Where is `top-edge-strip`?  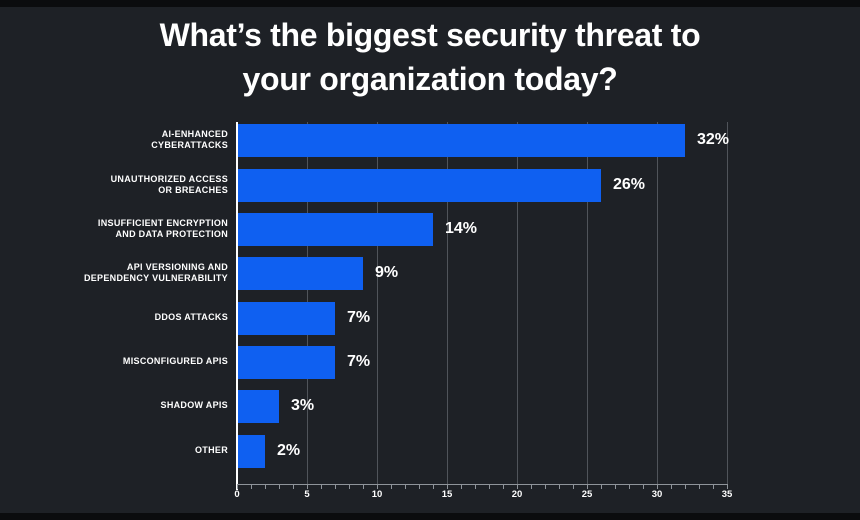 top-edge-strip is located at coordinates (430, 3).